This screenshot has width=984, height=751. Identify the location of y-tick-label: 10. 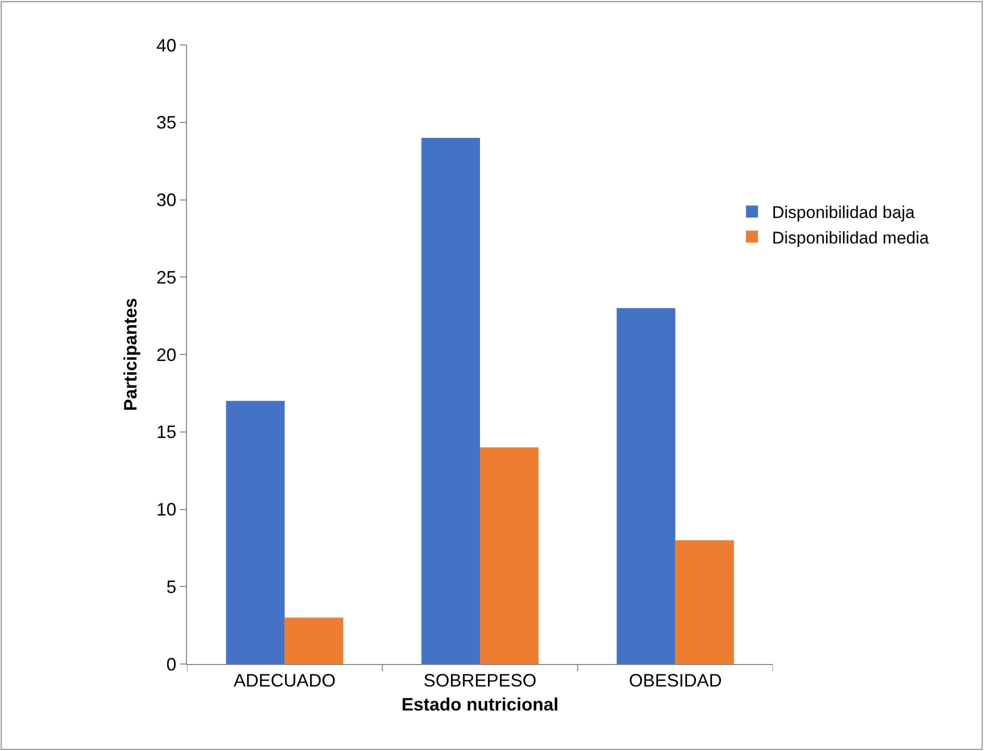
(166, 510).